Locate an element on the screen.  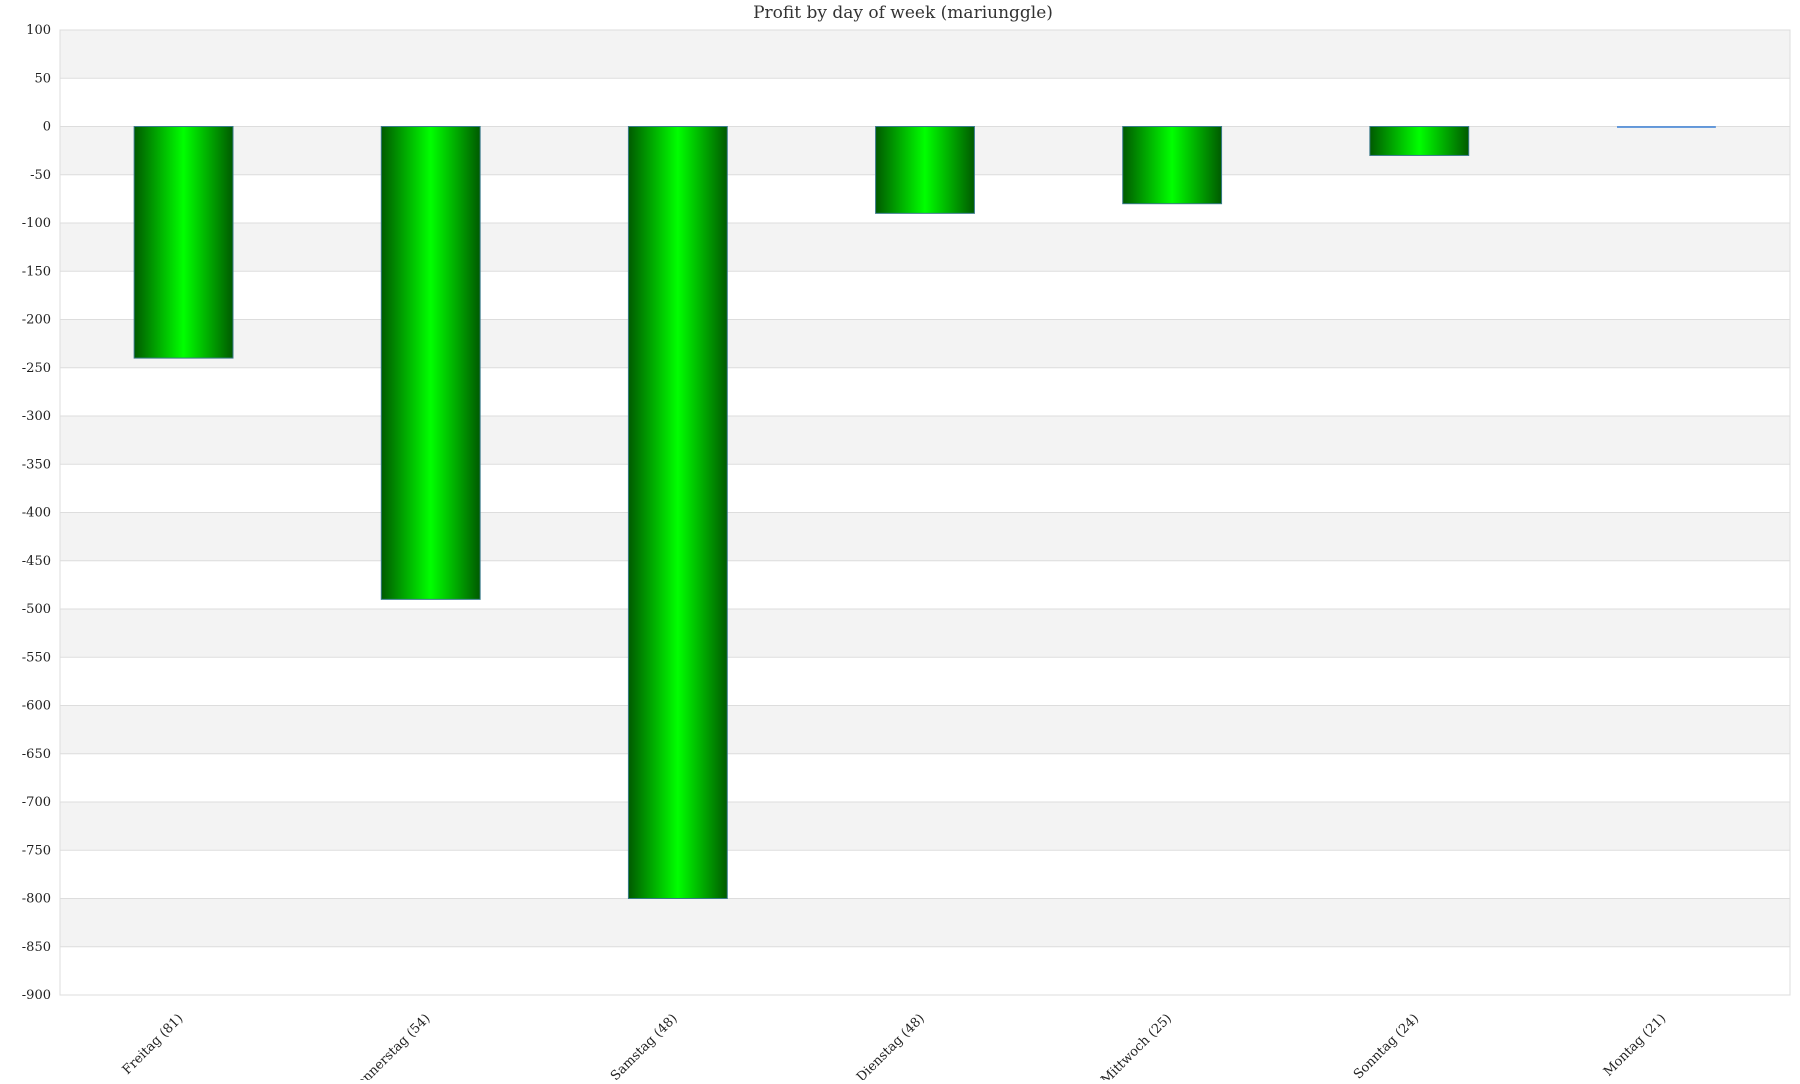
y-tick-label: -850 is located at coordinates (36, 947).